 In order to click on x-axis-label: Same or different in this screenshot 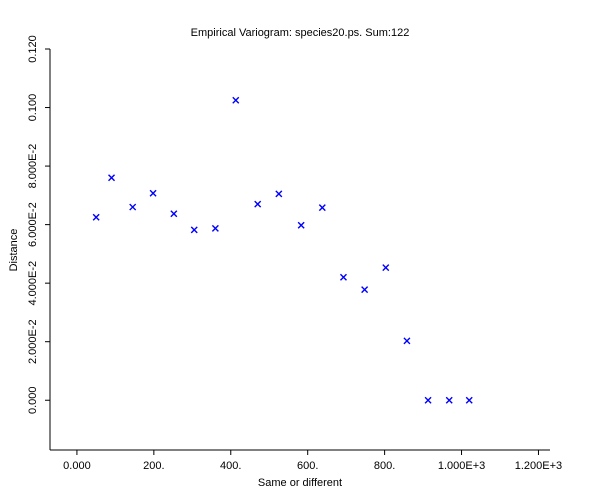, I will do `click(300, 483)`.